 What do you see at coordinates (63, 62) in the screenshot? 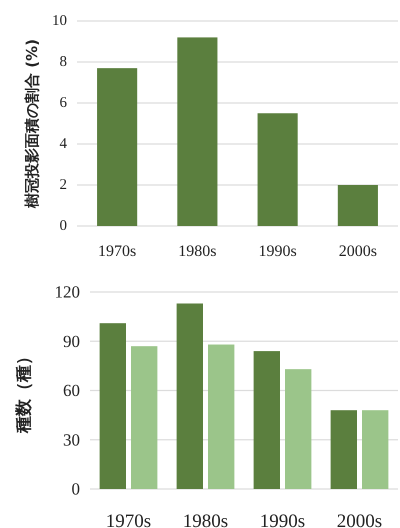
I see `y-tick-label: 8` at bounding box center [63, 62].